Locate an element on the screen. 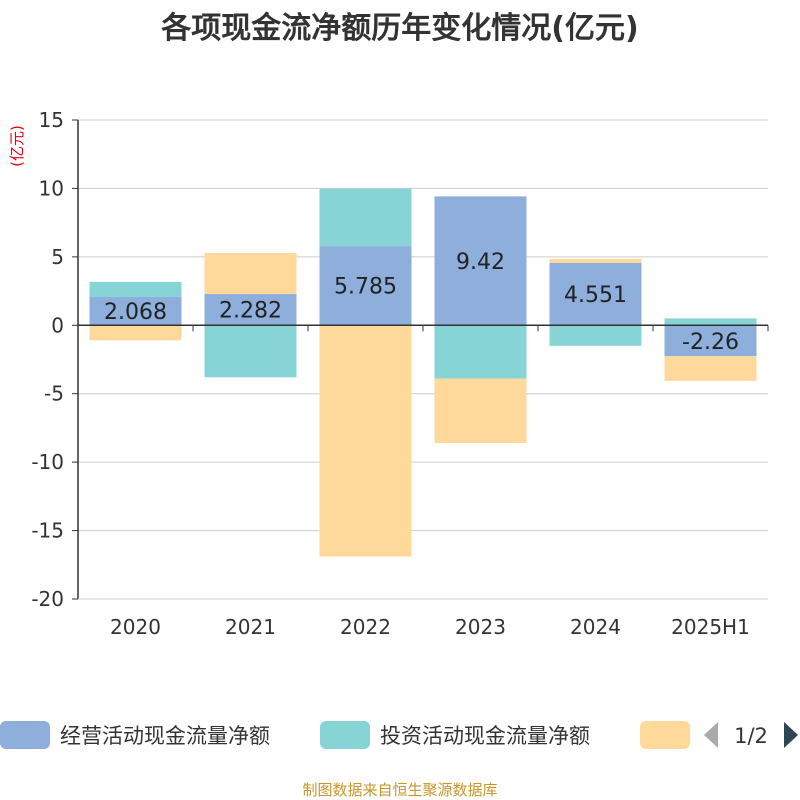 The image size is (800, 800). data-label: -2.26 is located at coordinates (710, 342).